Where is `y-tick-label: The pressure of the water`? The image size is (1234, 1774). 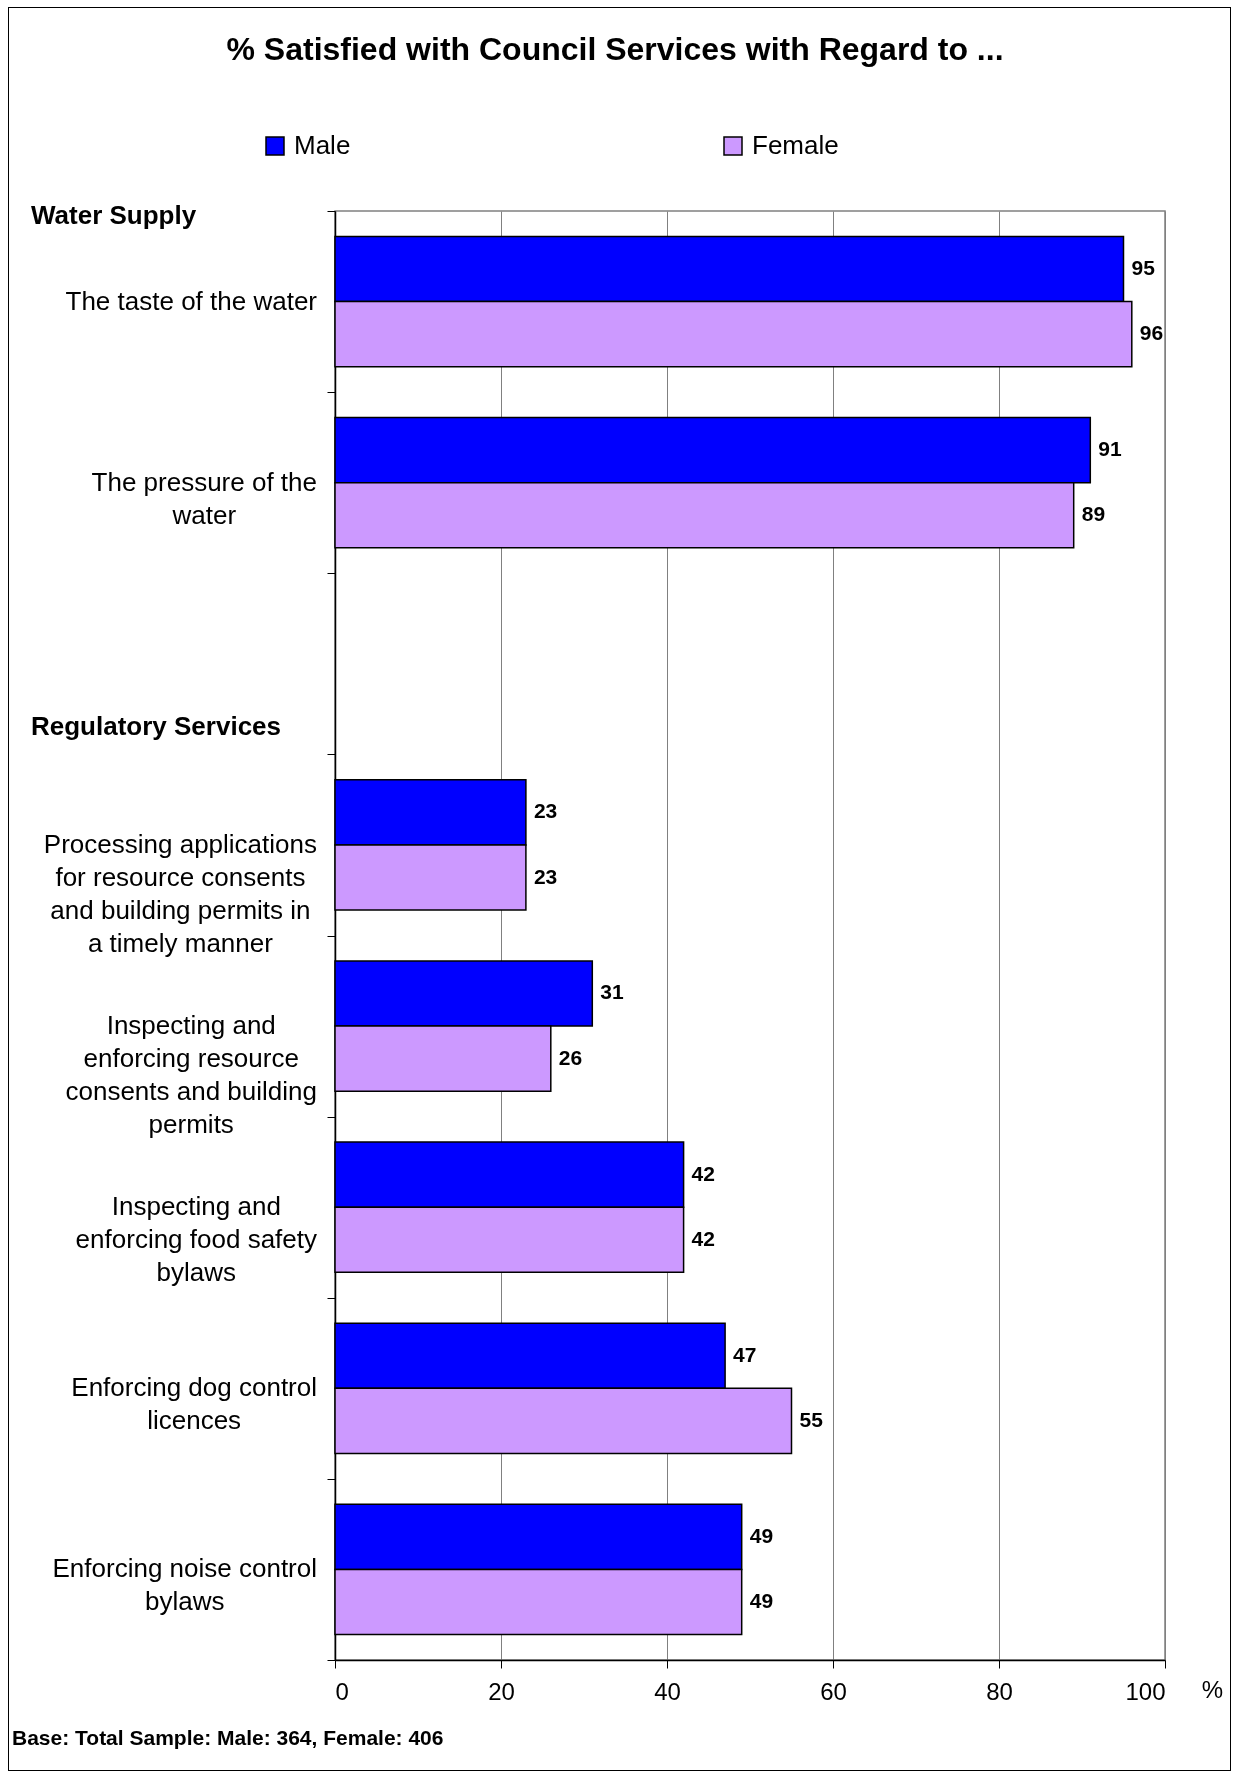 y-tick-label: The pressure of the water is located at coordinates (204, 498).